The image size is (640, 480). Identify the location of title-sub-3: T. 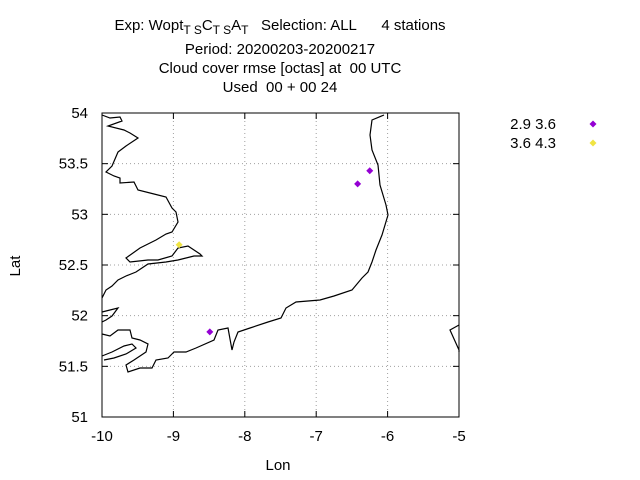
(245, 30).